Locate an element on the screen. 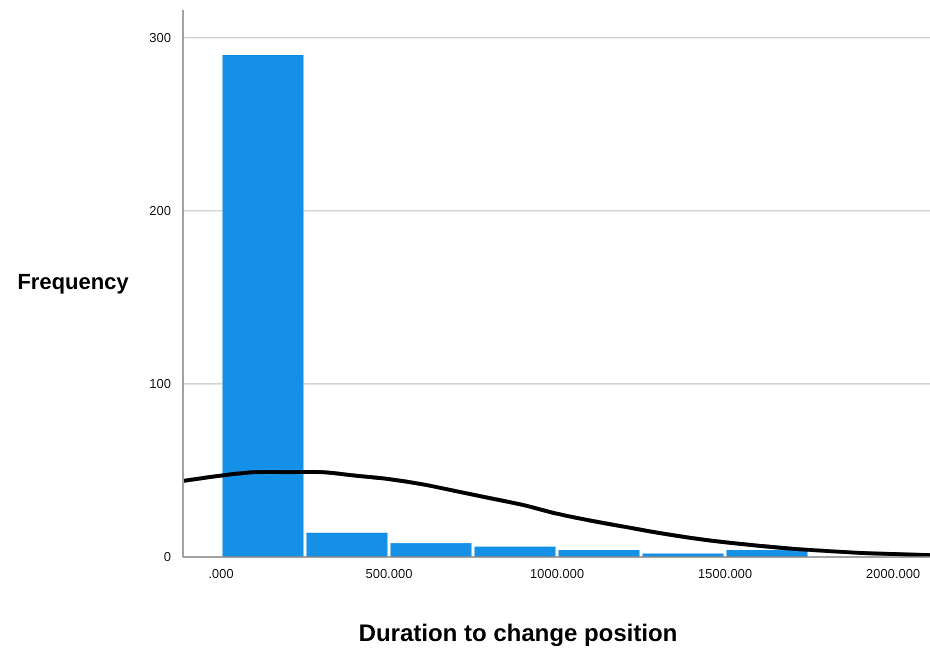 The height and width of the screenshot is (654, 930). y-tick-label: 0 is located at coordinates (167, 556).